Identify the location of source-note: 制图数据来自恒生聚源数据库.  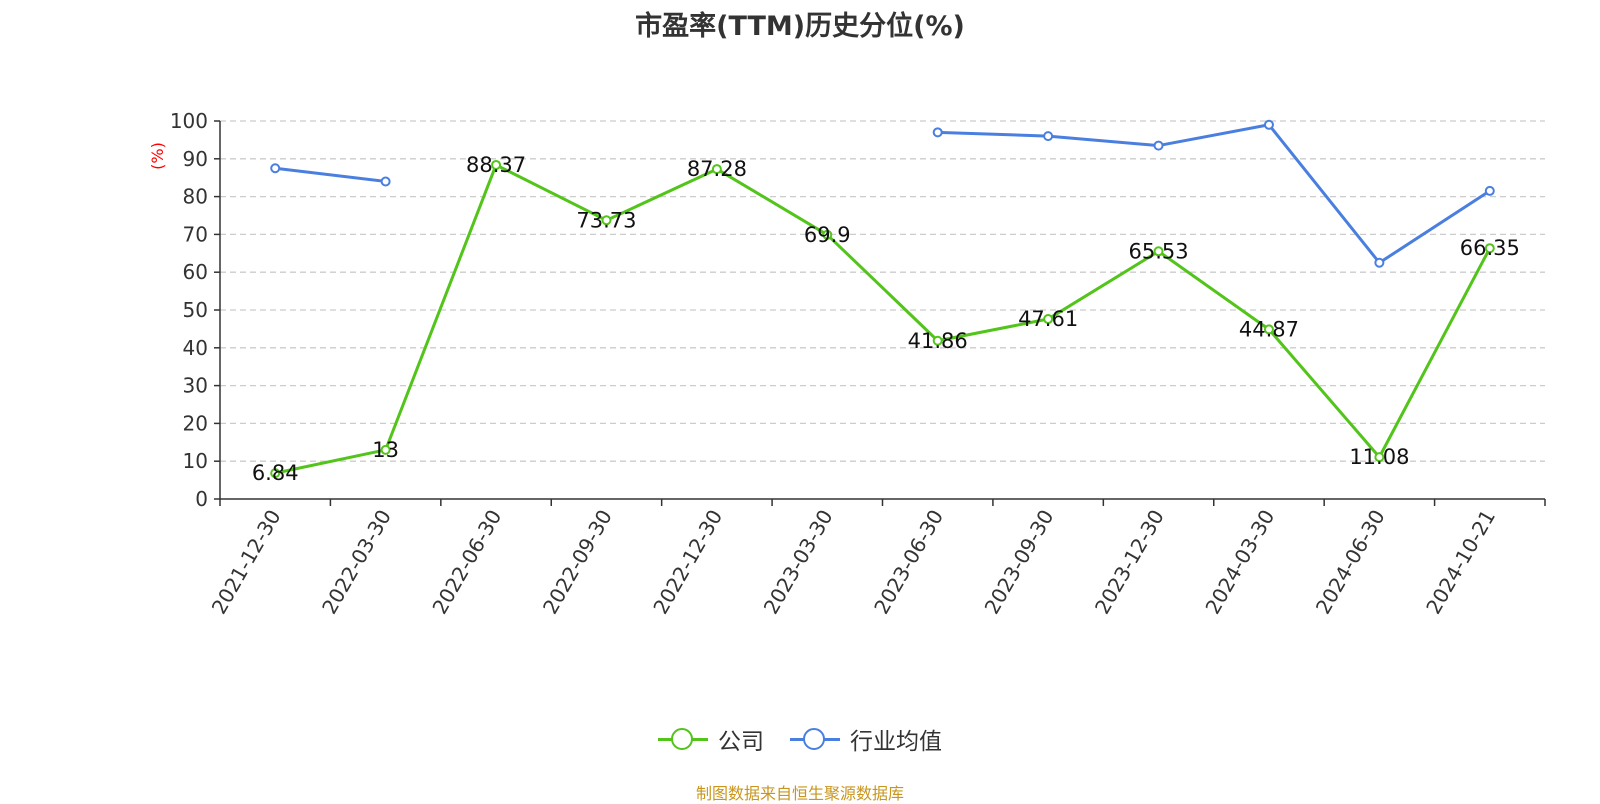
(799, 793).